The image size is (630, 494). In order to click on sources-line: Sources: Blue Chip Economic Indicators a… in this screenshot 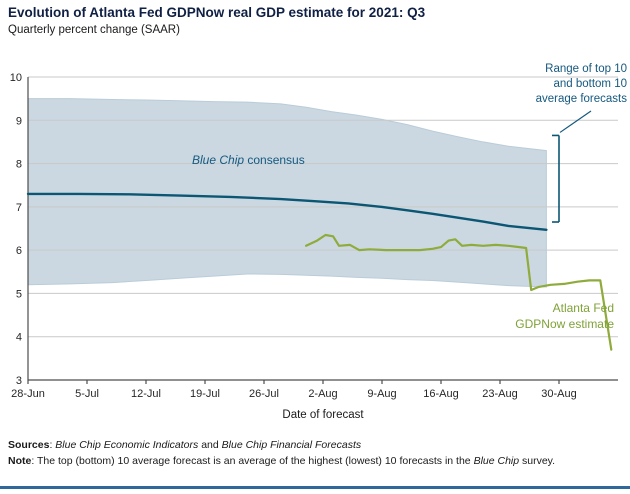, I will do `click(313, 445)`.